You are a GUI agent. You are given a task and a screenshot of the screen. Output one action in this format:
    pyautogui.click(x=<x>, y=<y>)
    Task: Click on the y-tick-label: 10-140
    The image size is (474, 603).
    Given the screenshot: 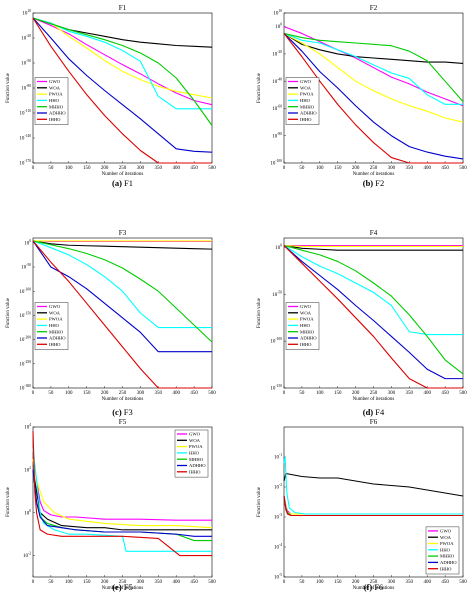 What is the action you would take?
    pyautogui.click(x=25, y=138)
    